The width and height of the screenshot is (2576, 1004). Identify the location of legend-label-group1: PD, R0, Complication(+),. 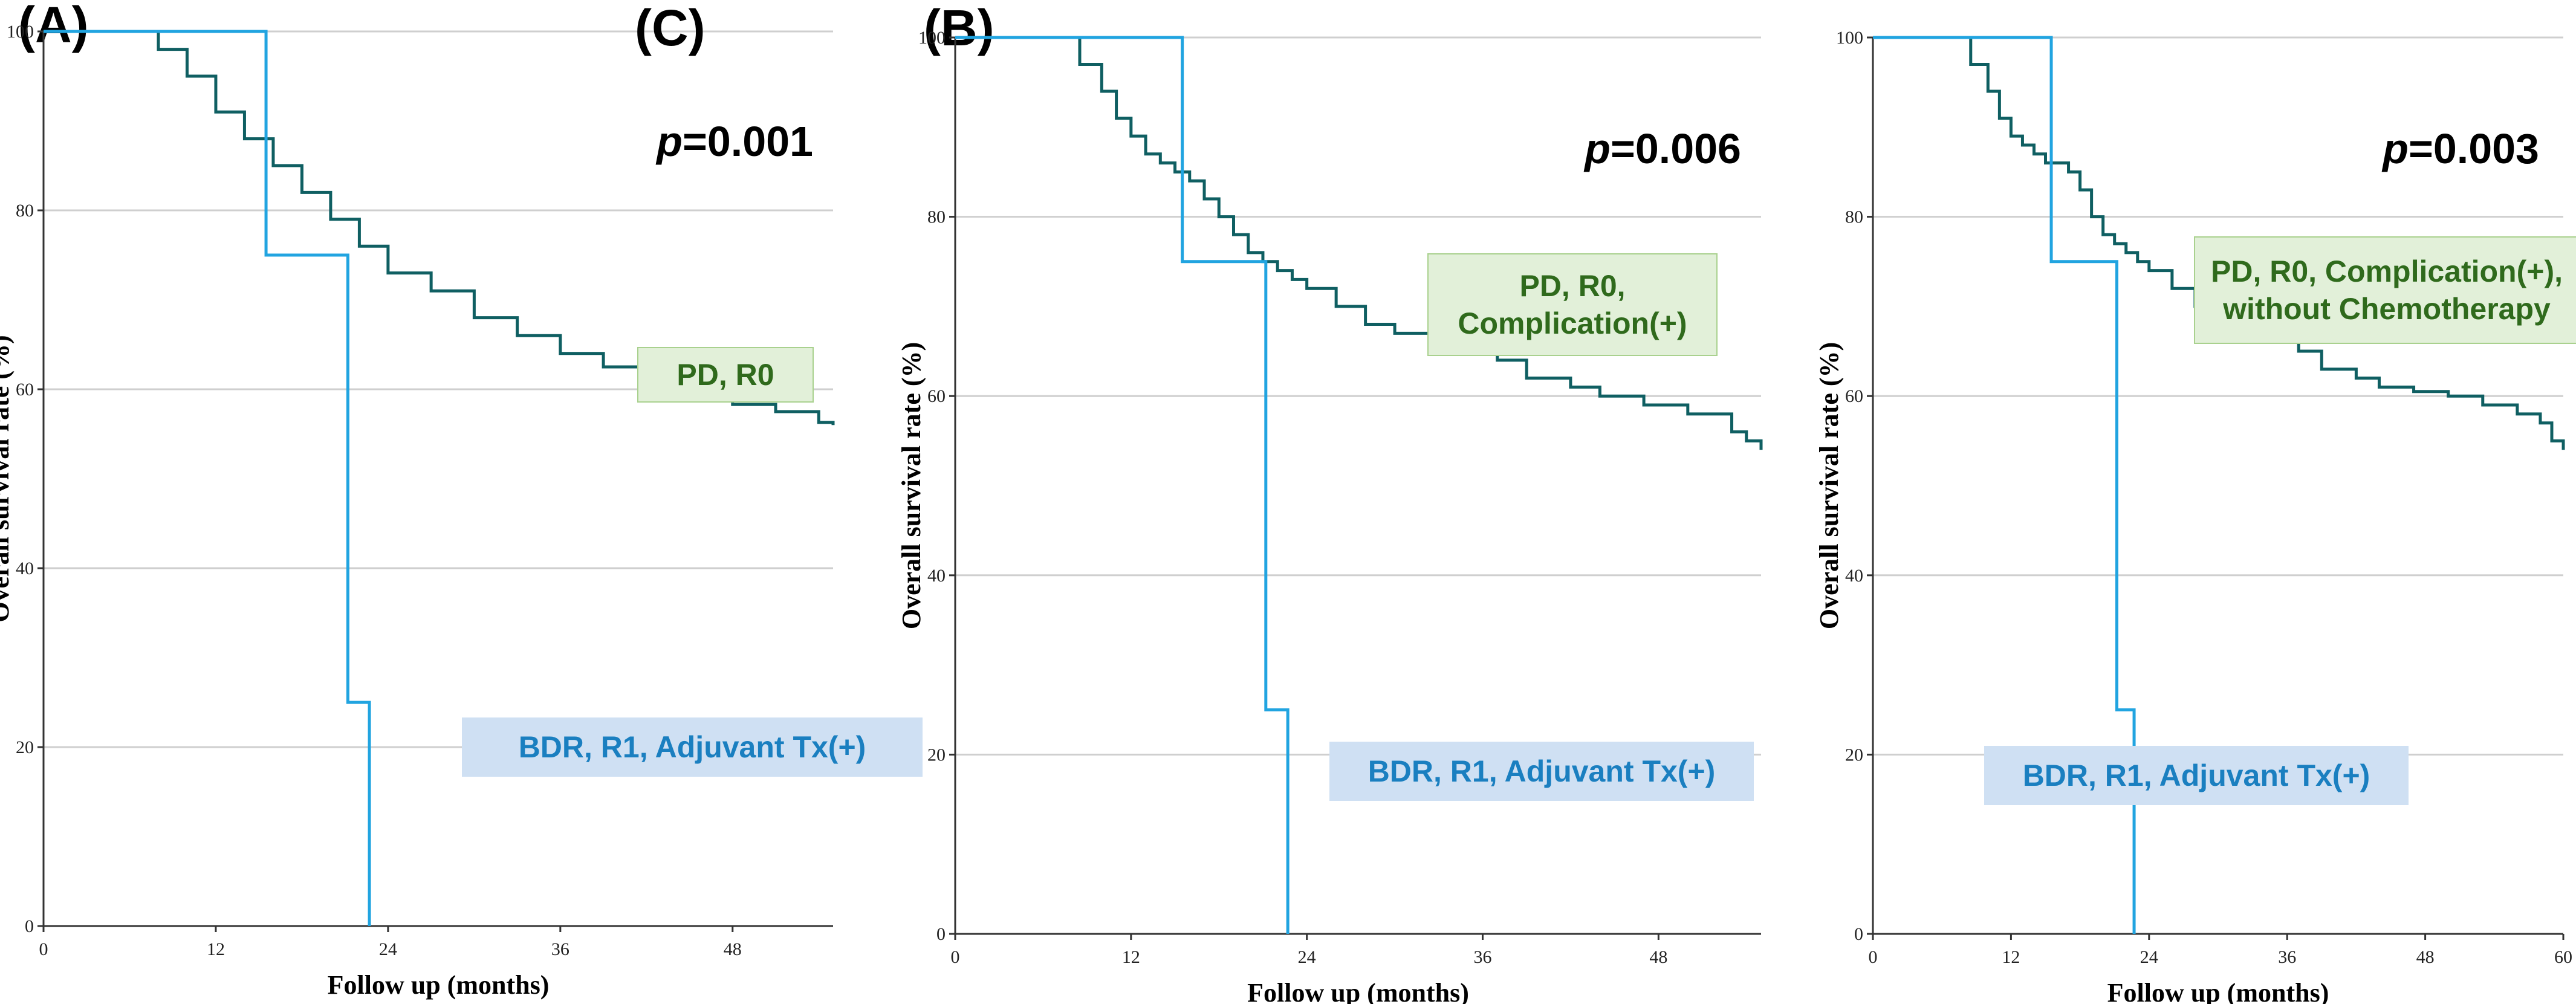
(2387, 271).